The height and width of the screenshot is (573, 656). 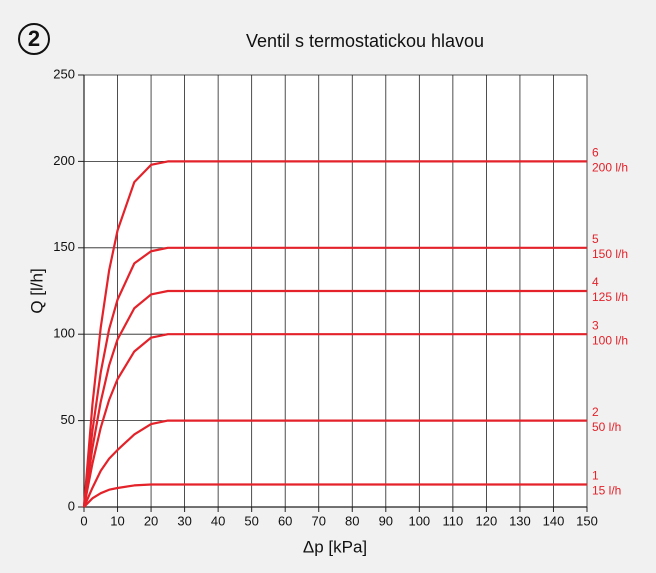 I want to click on x-tick-label: 40, so click(x=218, y=520).